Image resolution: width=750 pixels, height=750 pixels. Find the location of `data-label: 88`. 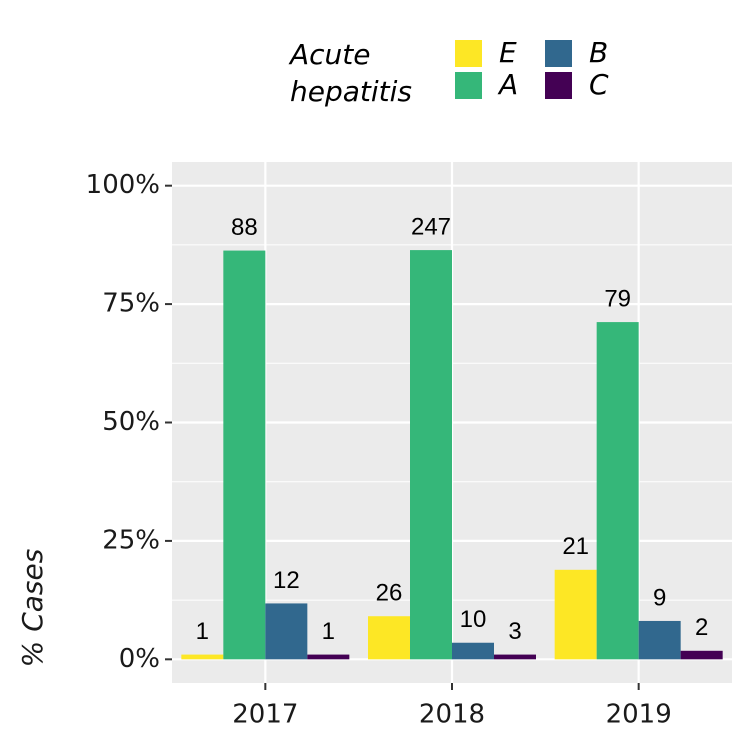

data-label: 88 is located at coordinates (244, 227).